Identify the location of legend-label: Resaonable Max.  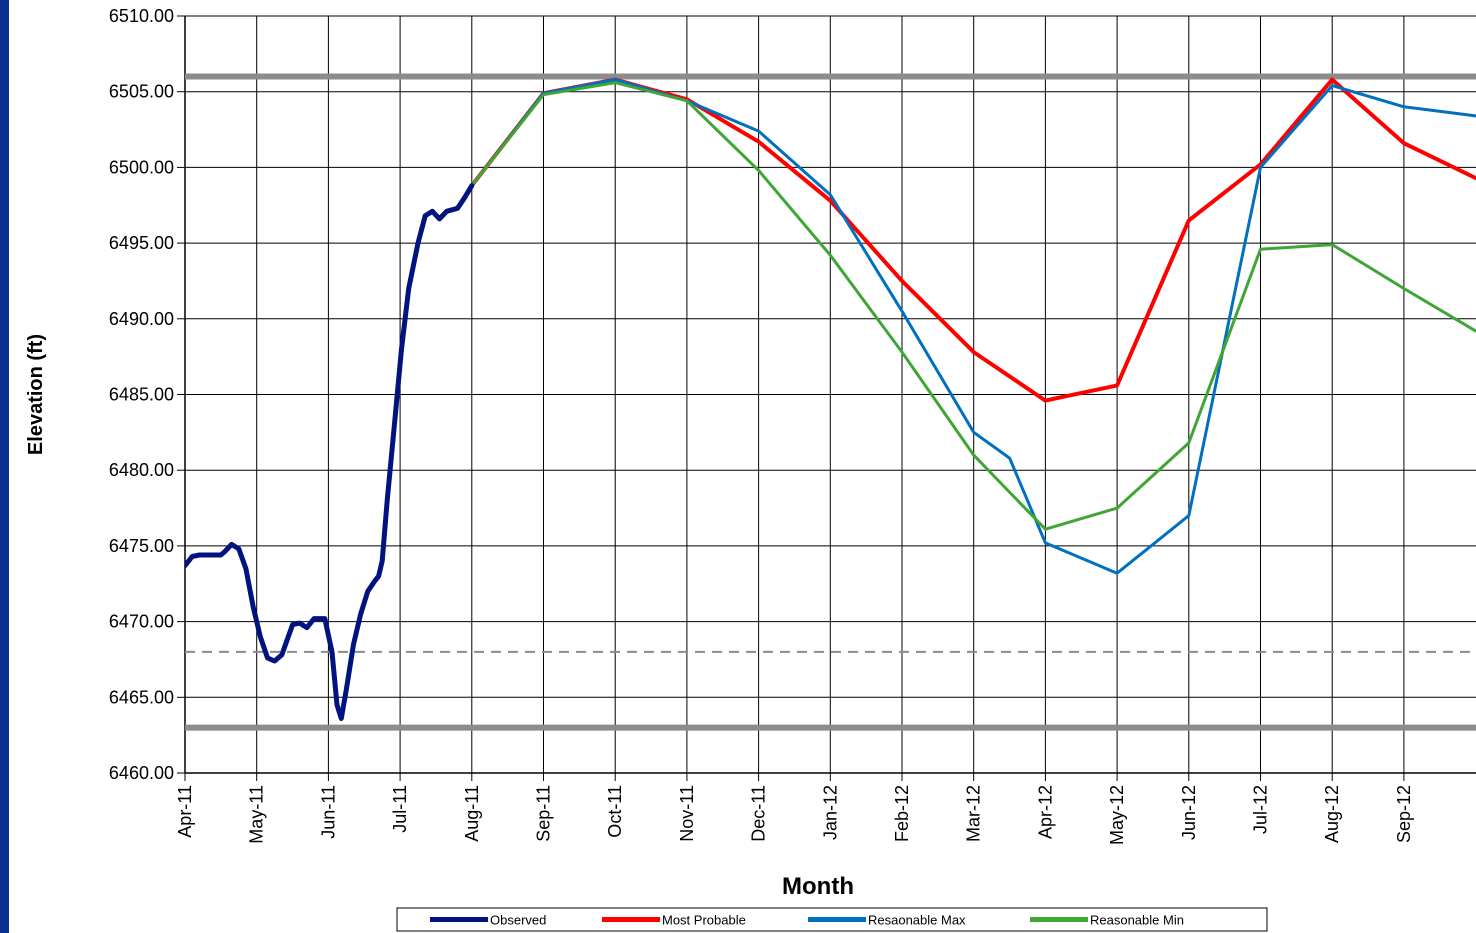
(917, 920).